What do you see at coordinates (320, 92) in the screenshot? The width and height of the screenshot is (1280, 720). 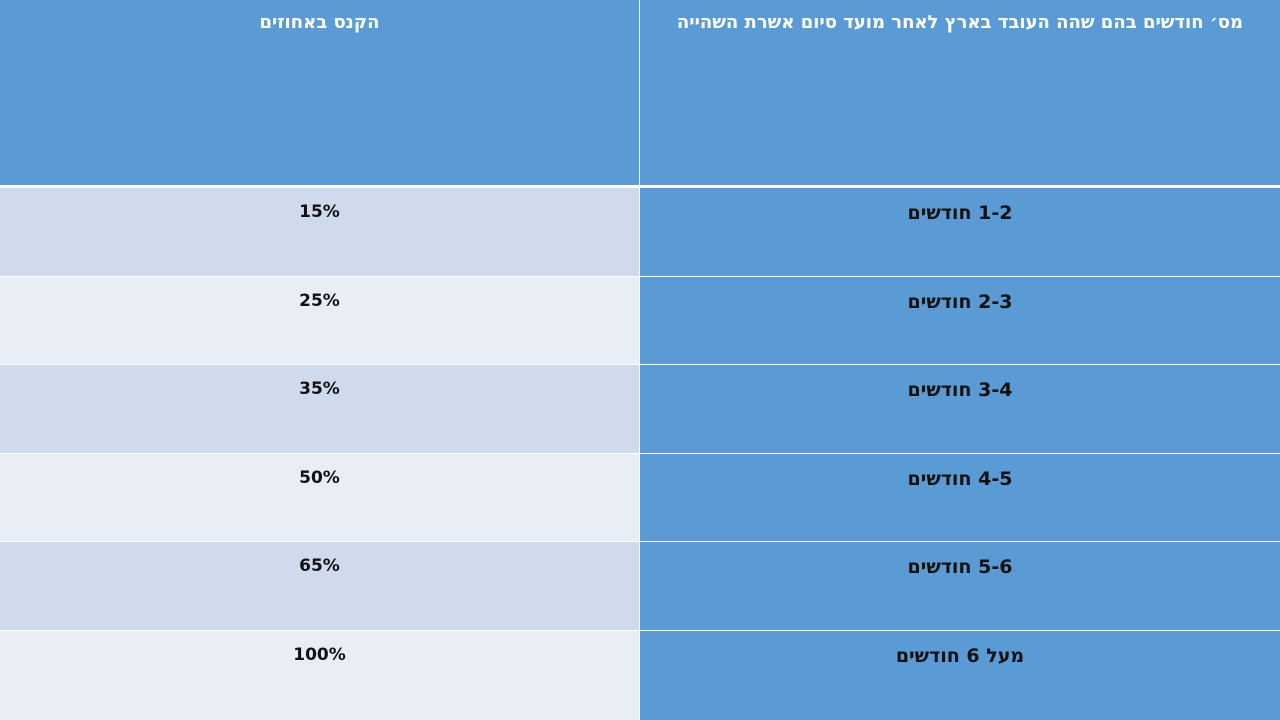 I see `header-penalty-percent: הקנס באחוזים` at bounding box center [320, 92].